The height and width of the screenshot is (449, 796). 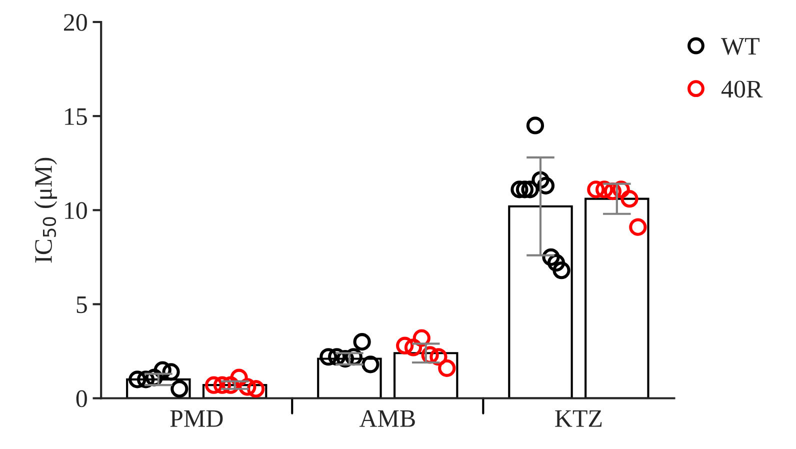 What do you see at coordinates (740, 46) in the screenshot?
I see `legend-label: WT` at bounding box center [740, 46].